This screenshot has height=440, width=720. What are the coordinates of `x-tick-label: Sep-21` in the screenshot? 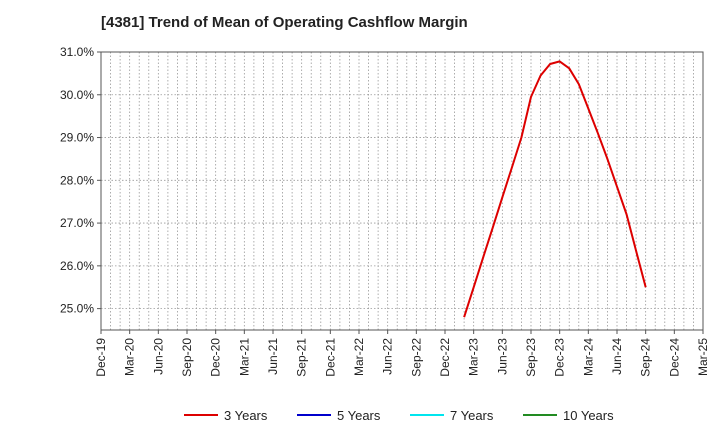 It's located at (302, 357).